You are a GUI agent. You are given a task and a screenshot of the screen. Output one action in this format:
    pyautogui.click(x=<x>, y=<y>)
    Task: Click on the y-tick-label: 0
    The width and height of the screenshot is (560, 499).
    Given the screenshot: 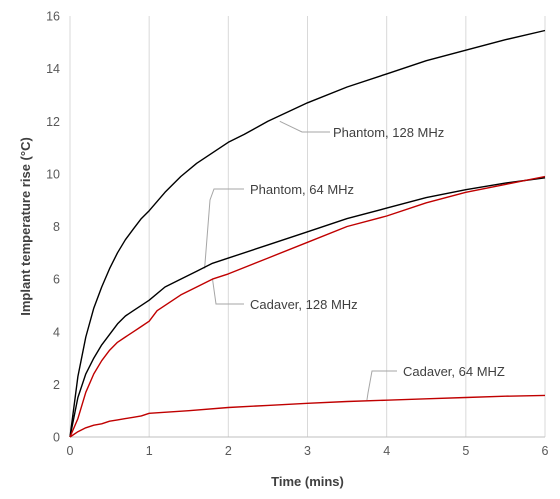 What is the action you would take?
    pyautogui.click(x=56, y=438)
    